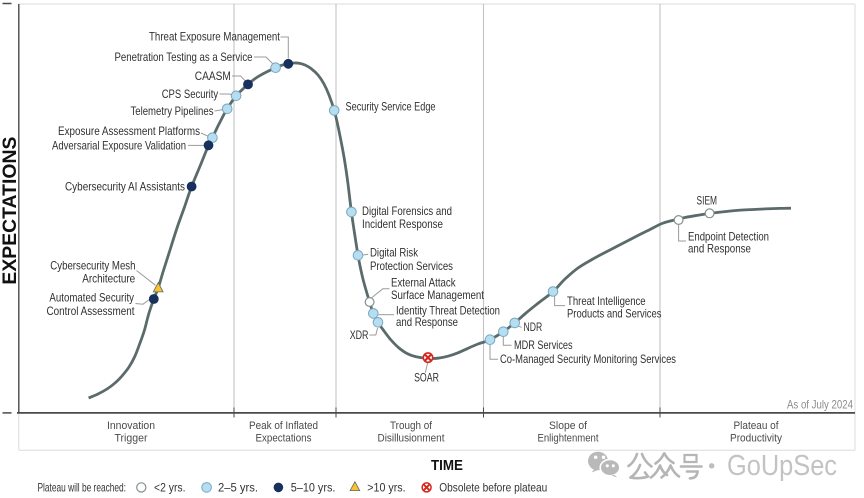 This screenshot has height=498, width=864. What do you see at coordinates (10, 211) in the screenshot?
I see `svg-text: EXPECTATIONS` at bounding box center [10, 211].